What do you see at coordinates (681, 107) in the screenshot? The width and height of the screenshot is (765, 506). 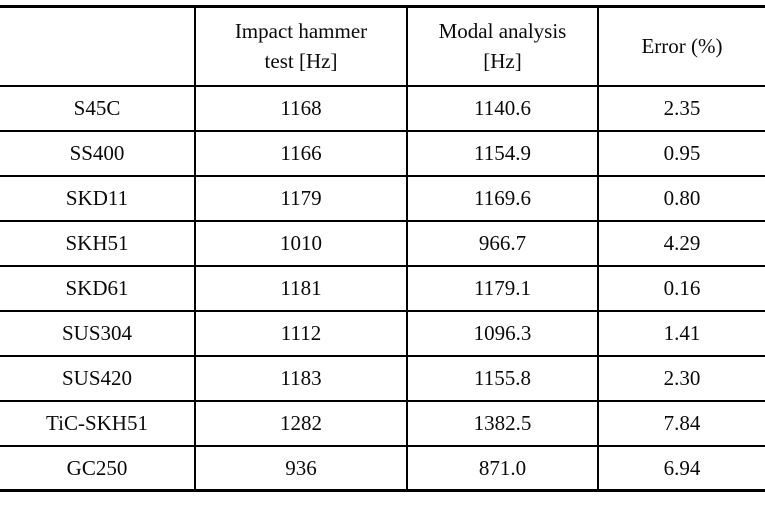 I see `value-cell: 2.35` at bounding box center [681, 107].